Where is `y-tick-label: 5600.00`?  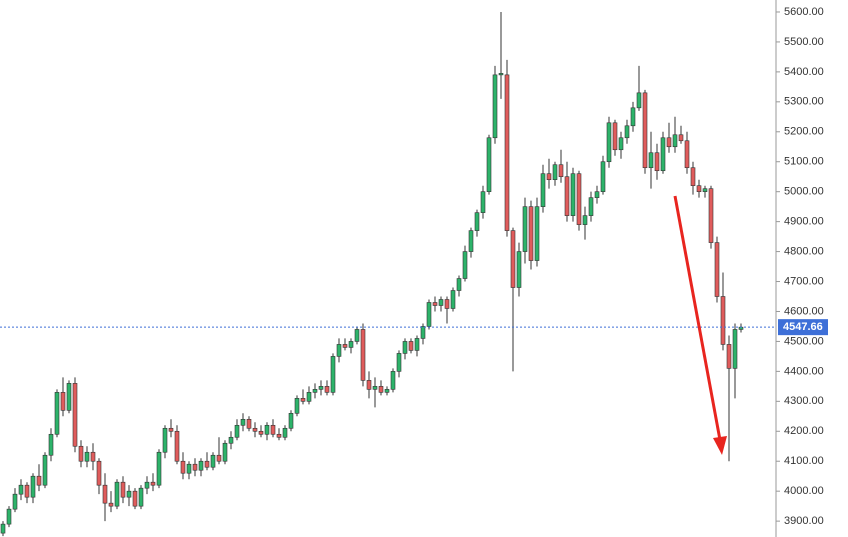 y-tick-label: 5600.00 is located at coordinates (804, 12).